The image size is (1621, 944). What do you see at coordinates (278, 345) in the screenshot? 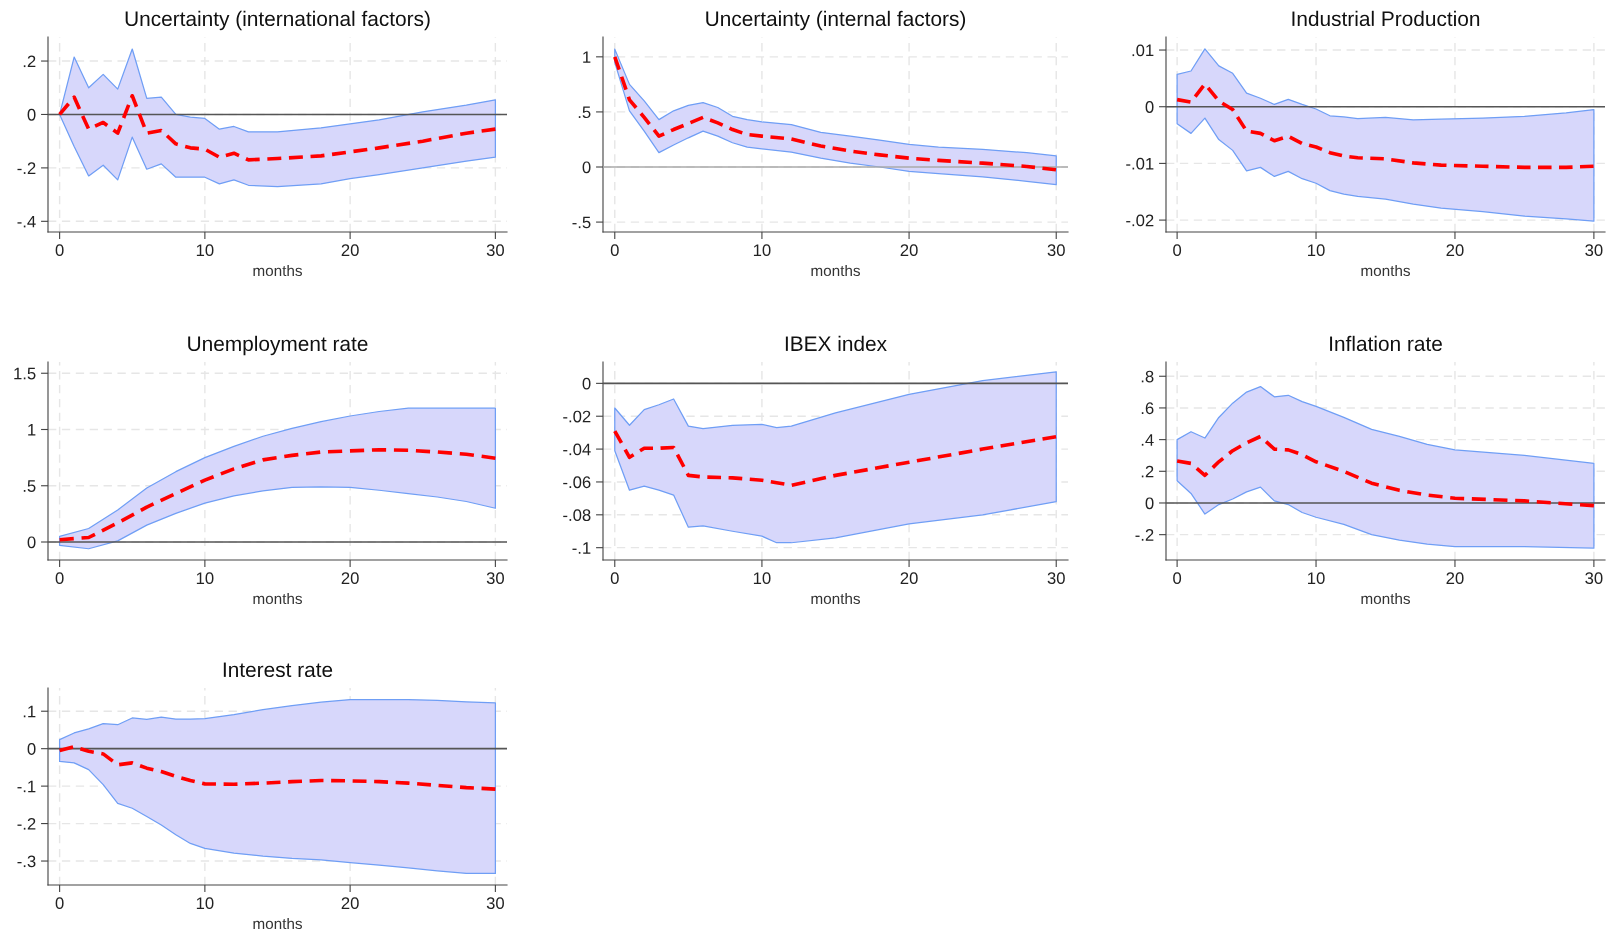
I see `chart-title: Unemployment rate` at bounding box center [278, 345].